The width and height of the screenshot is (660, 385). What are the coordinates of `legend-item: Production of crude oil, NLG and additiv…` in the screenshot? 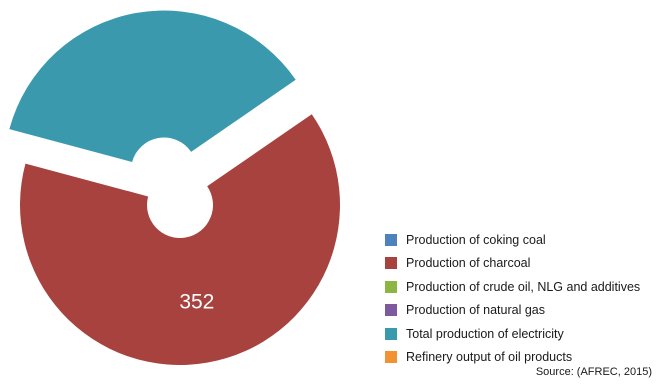 It's located at (522, 287).